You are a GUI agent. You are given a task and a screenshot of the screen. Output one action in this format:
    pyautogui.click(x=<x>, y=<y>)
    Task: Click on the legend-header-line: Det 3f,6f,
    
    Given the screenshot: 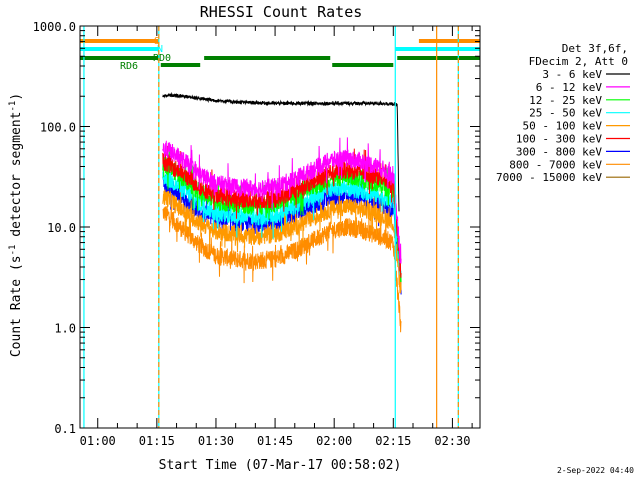 What is the action you would take?
    pyautogui.click(x=595, y=48)
    